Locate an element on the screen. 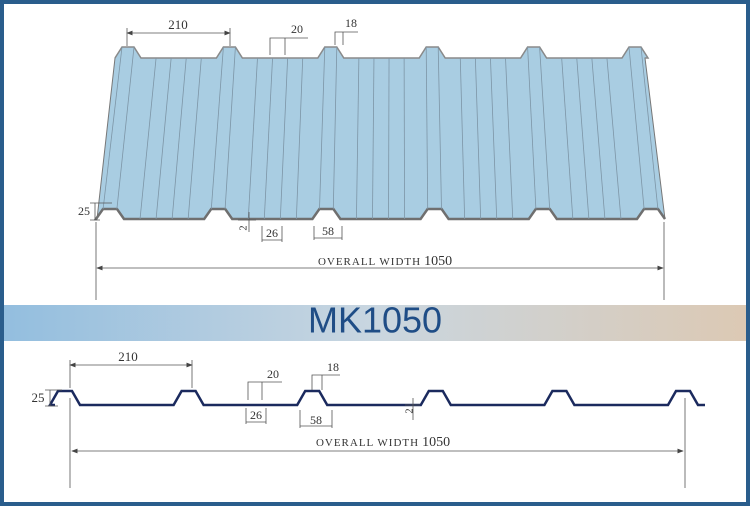 The width and height of the screenshot is (750, 506). sheet-profile is located at coordinates (376, 398).